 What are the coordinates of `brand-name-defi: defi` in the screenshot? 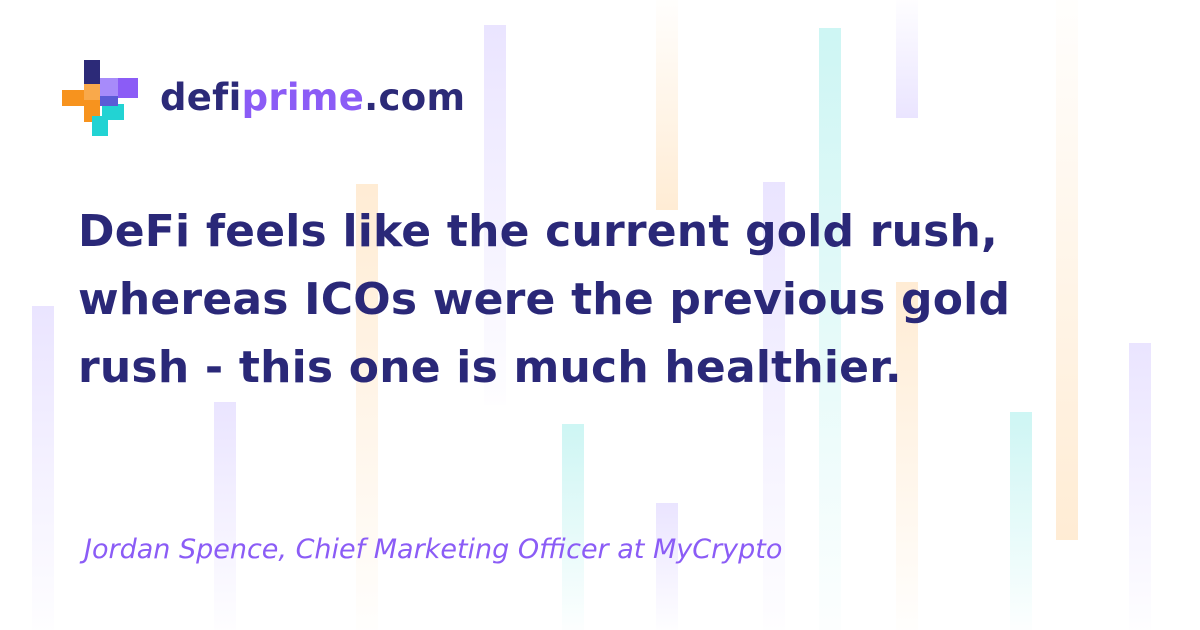 It's located at (201, 97).